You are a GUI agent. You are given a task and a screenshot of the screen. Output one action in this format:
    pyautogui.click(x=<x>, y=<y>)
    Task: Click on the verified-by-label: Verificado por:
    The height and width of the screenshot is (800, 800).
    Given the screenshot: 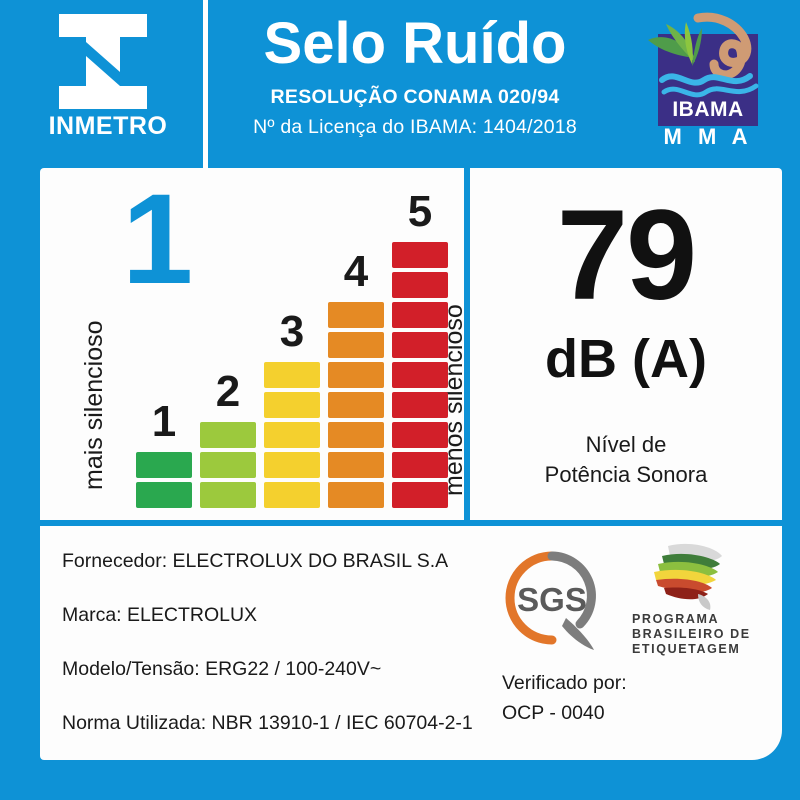 What is the action you would take?
    pyautogui.click(x=564, y=683)
    